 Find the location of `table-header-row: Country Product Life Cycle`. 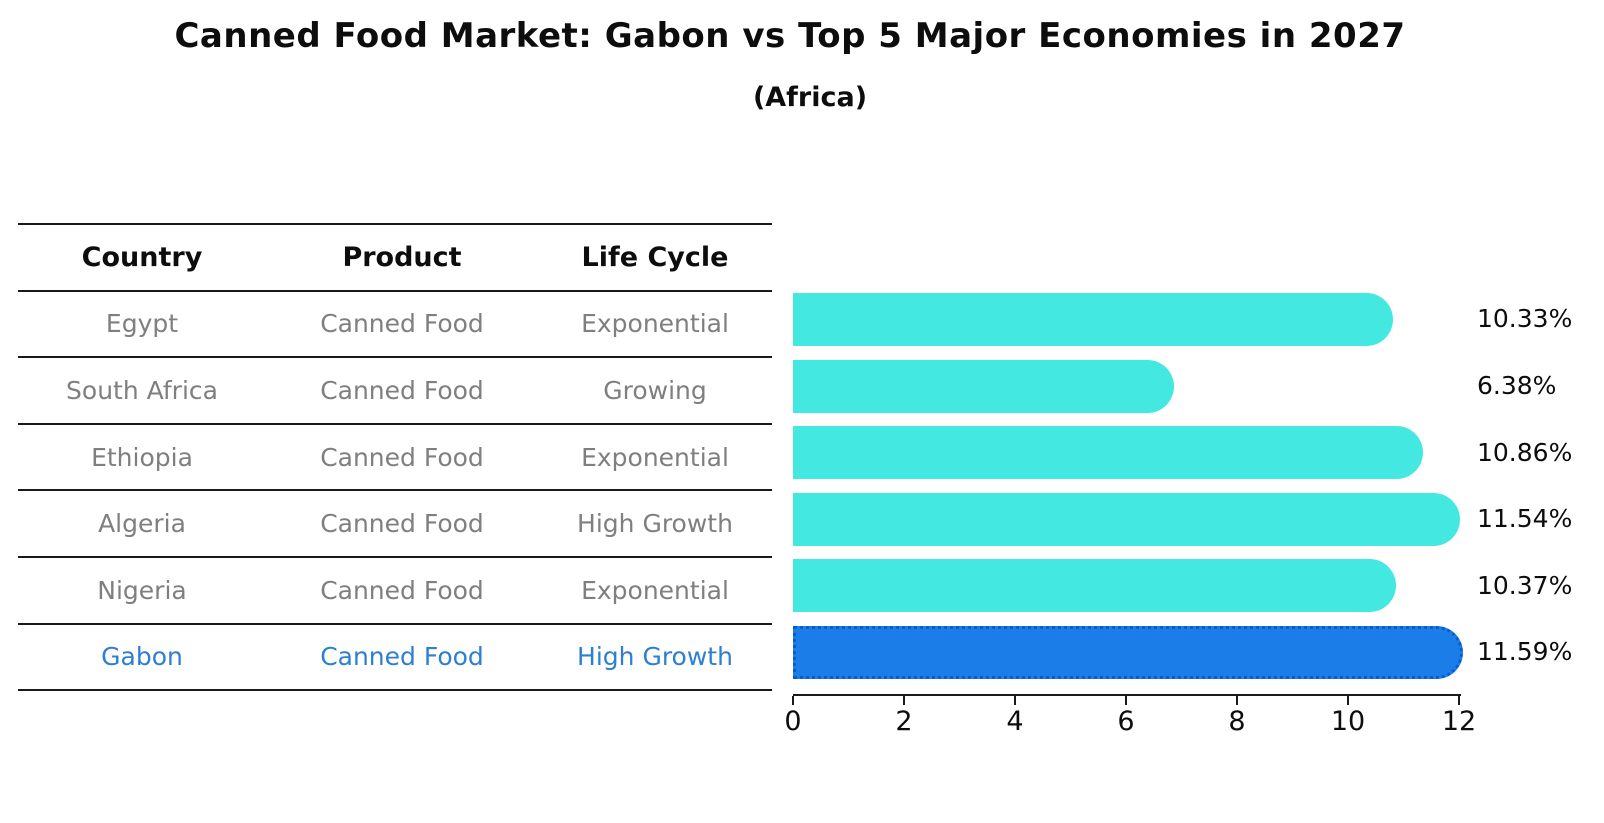

table-header-row: Country Product Life Cycle is located at coordinates (395, 258).